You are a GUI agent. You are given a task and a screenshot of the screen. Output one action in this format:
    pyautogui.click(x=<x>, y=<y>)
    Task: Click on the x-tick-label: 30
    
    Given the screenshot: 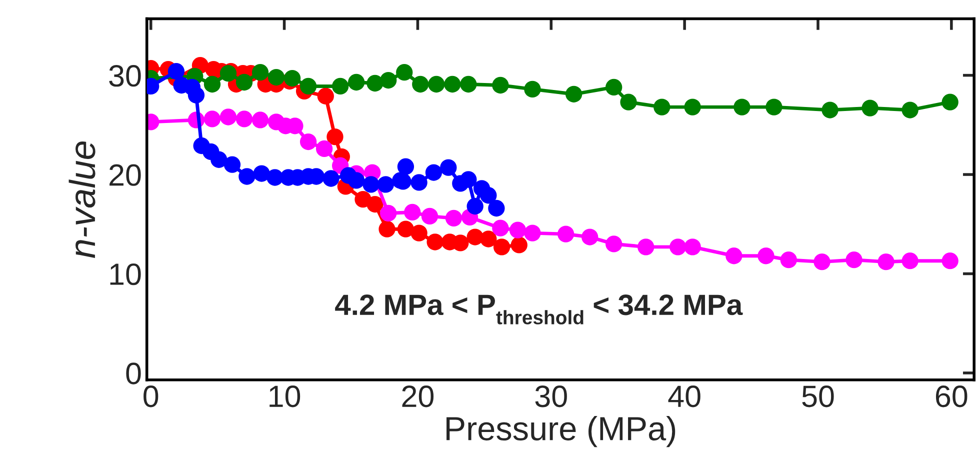 What is the action you would take?
    pyautogui.click(x=551, y=397)
    